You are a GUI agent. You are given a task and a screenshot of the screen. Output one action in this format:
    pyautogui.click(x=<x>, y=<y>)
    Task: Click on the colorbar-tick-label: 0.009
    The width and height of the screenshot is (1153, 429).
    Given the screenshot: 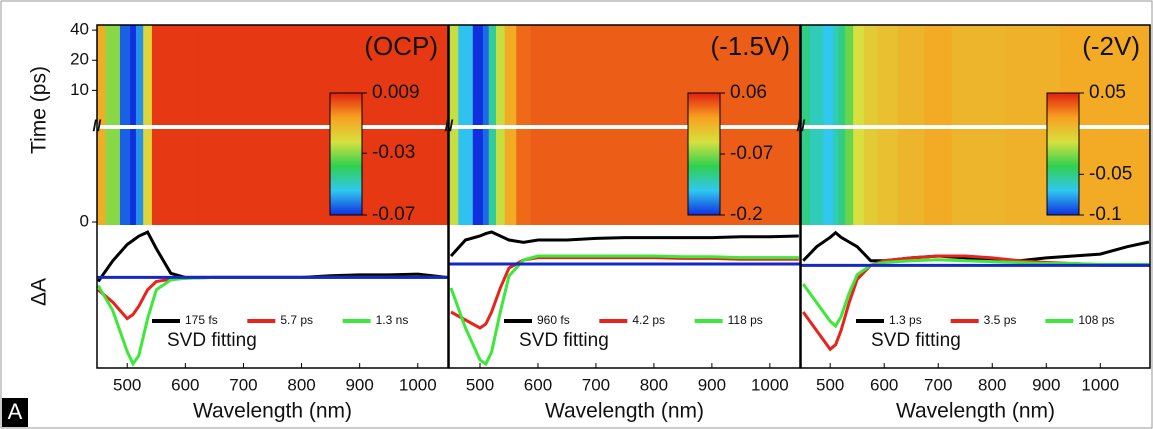 What is the action you would take?
    pyautogui.click(x=396, y=92)
    